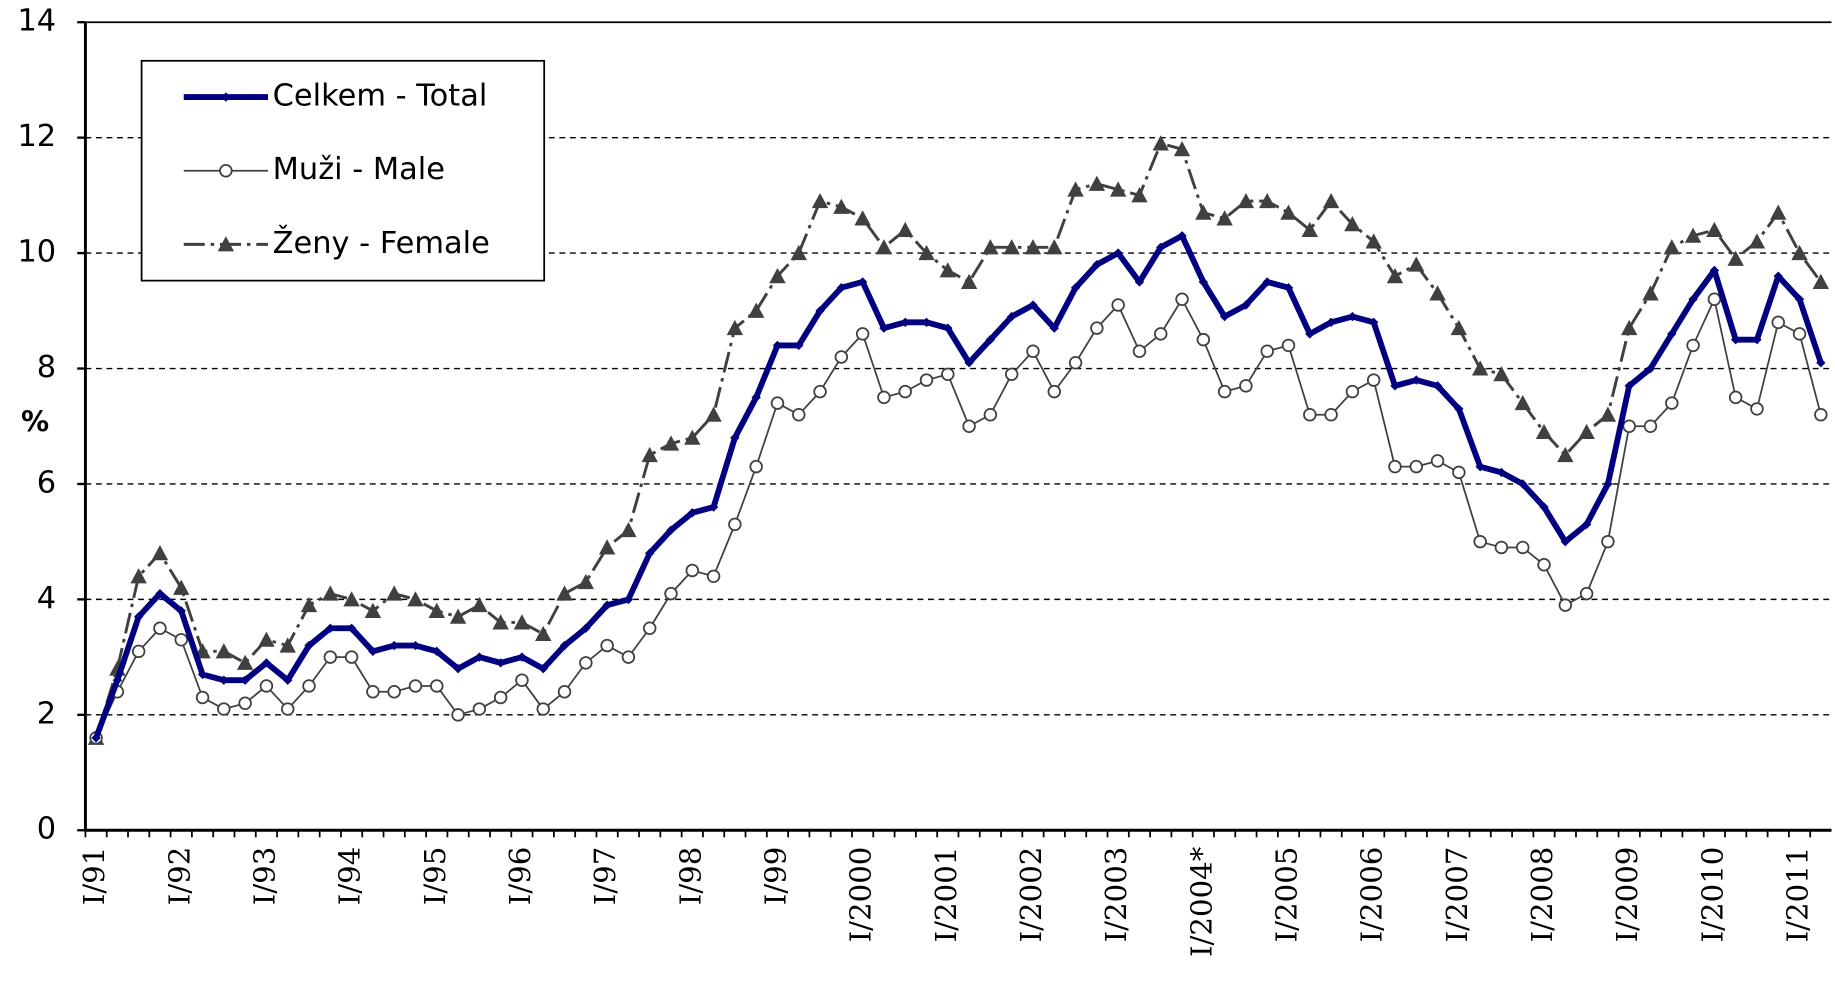 Image resolution: width=1835 pixels, height=1008 pixels. What do you see at coordinates (690, 876) in the screenshot?
I see `x-tick-label: I/98` at bounding box center [690, 876].